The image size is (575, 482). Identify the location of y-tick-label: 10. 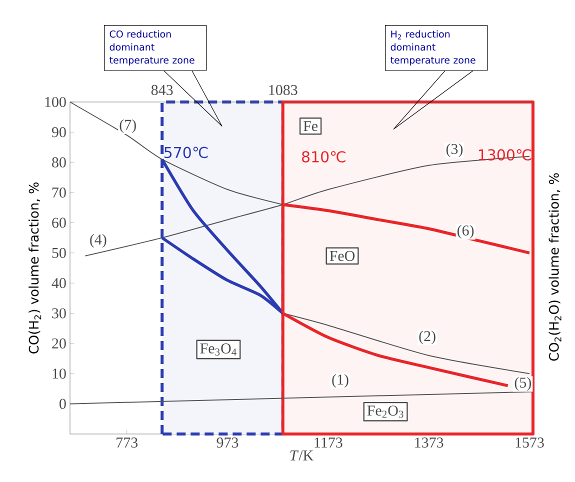
(59, 373).